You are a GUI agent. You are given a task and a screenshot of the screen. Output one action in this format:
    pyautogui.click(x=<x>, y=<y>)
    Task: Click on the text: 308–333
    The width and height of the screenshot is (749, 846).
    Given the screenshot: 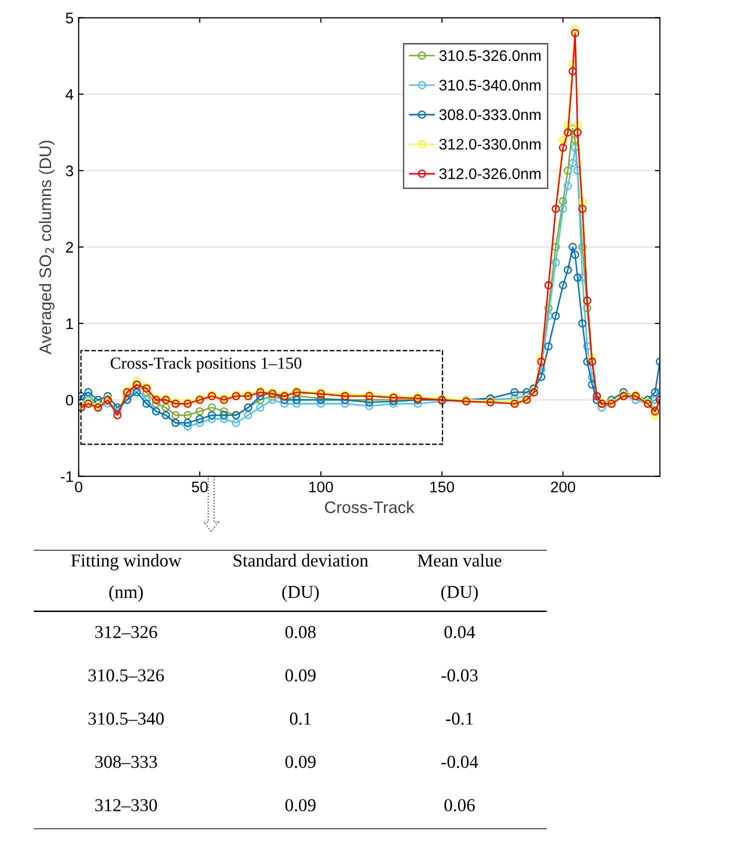 What is the action you would take?
    pyautogui.click(x=126, y=762)
    